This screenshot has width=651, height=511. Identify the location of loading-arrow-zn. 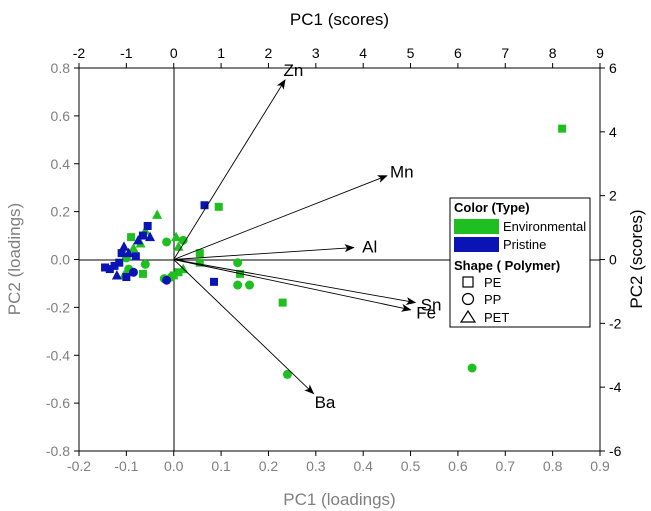
(229, 169).